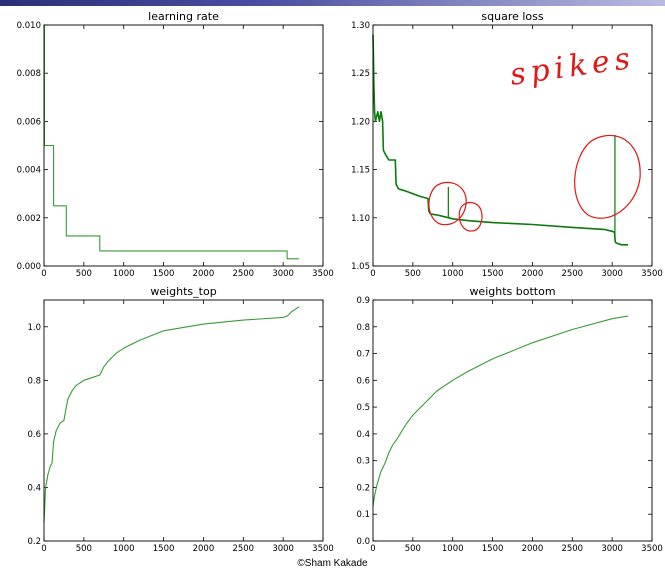  What do you see at coordinates (43, 549) in the screenshot?
I see `weights-top-xtick-label: 0` at bounding box center [43, 549].